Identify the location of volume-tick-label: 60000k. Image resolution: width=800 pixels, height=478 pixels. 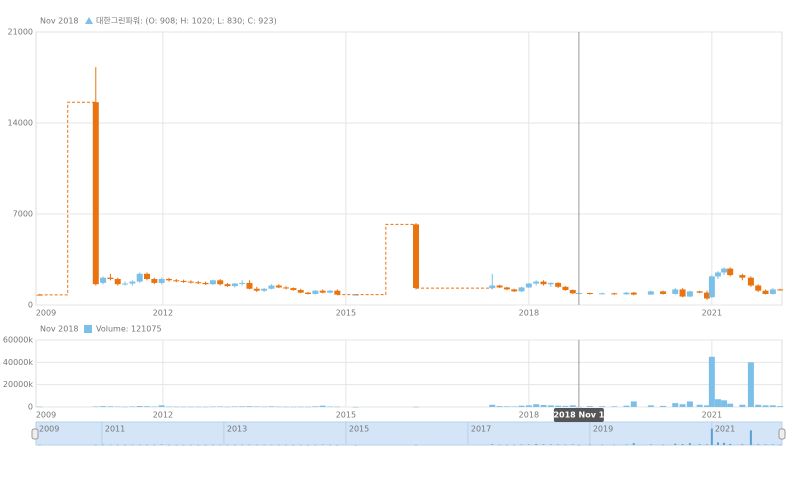
(18, 340).